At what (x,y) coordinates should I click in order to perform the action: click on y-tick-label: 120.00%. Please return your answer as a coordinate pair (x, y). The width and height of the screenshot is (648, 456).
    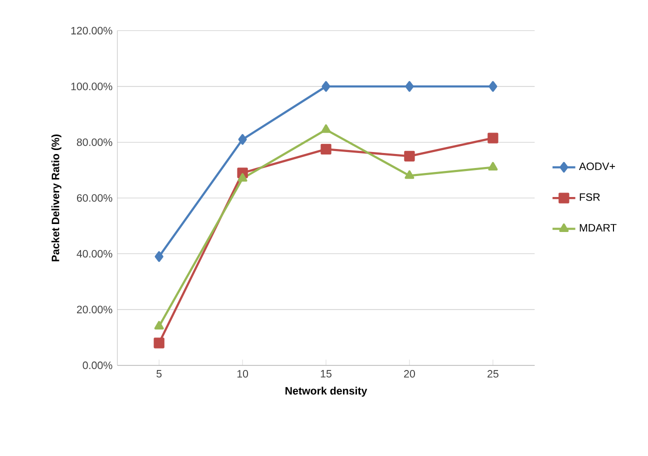
    Looking at the image, I should click on (91, 30).